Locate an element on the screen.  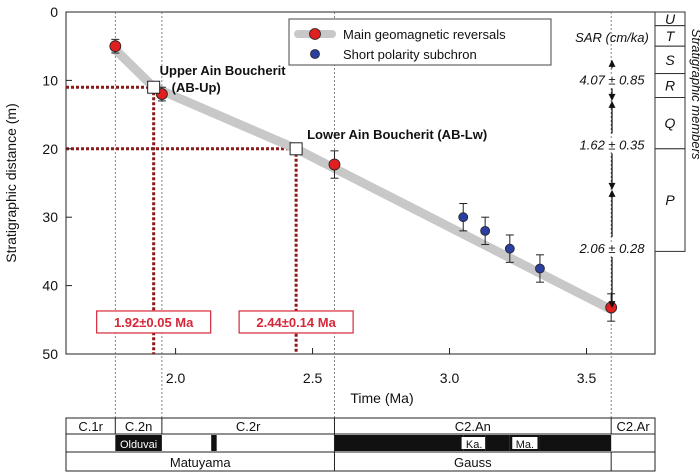
y-tick-label-4: 40 is located at coordinates (50, 286).